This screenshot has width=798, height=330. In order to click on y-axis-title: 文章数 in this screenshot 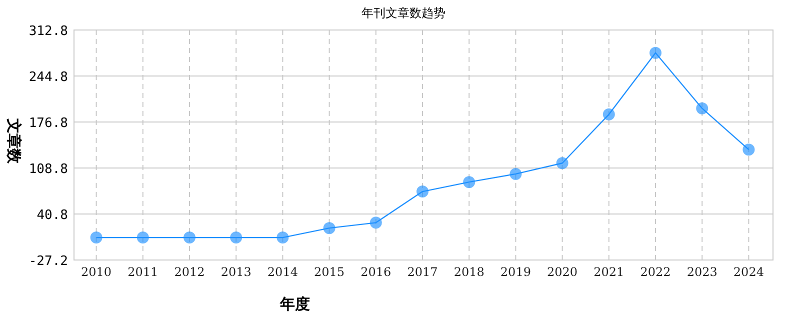, I will do `click(14, 141)`.